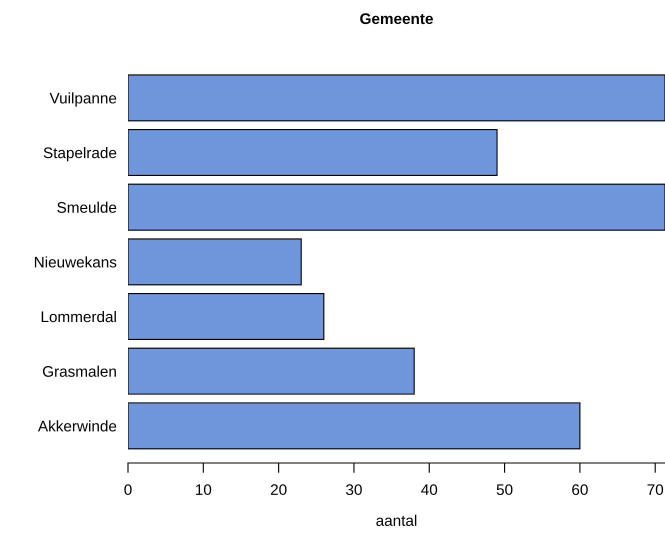 Image resolution: width=665 pixels, height=549 pixels. Describe the element at coordinates (86, 207) in the screenshot. I see `y-tick-label: Smeulde` at that location.